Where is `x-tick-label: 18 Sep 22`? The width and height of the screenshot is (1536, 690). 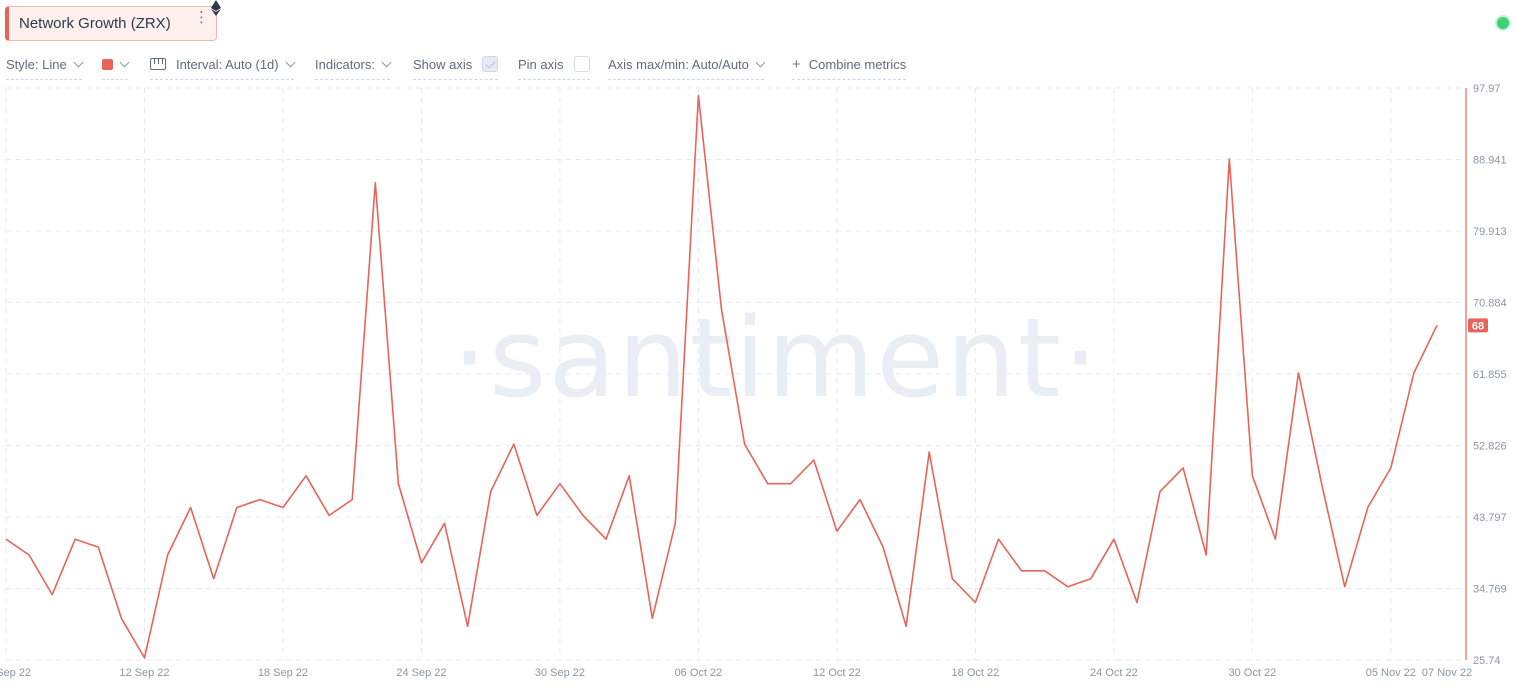 x-tick-label: 18 Sep 22 is located at coordinates (283, 673).